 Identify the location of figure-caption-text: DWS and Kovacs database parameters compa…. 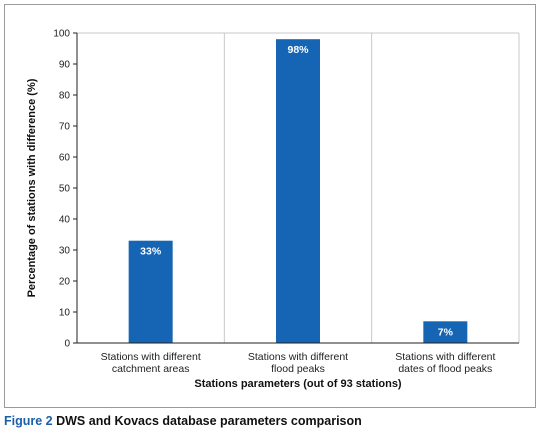
(209, 421).